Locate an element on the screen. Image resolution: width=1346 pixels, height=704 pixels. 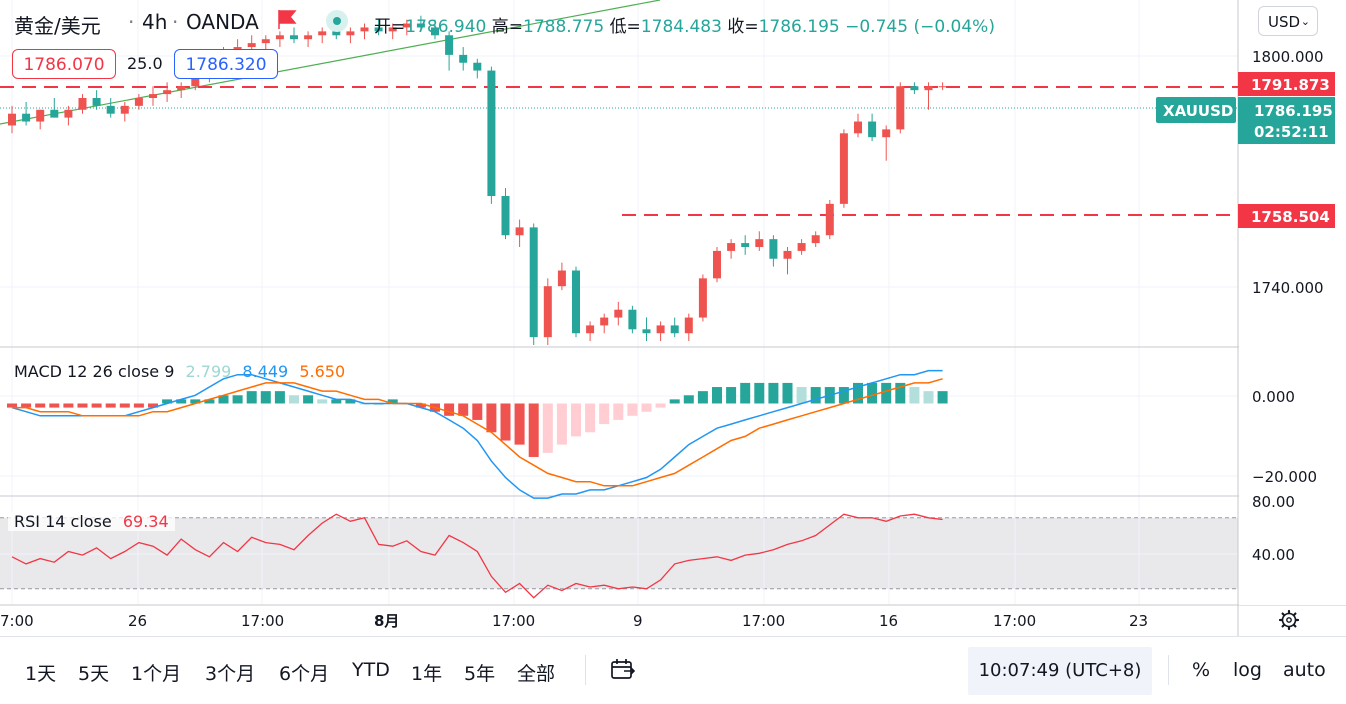
rsi-band is located at coordinates (619, 553).